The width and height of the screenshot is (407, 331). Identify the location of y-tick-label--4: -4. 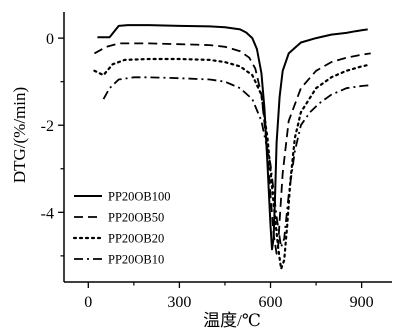
(47, 213).